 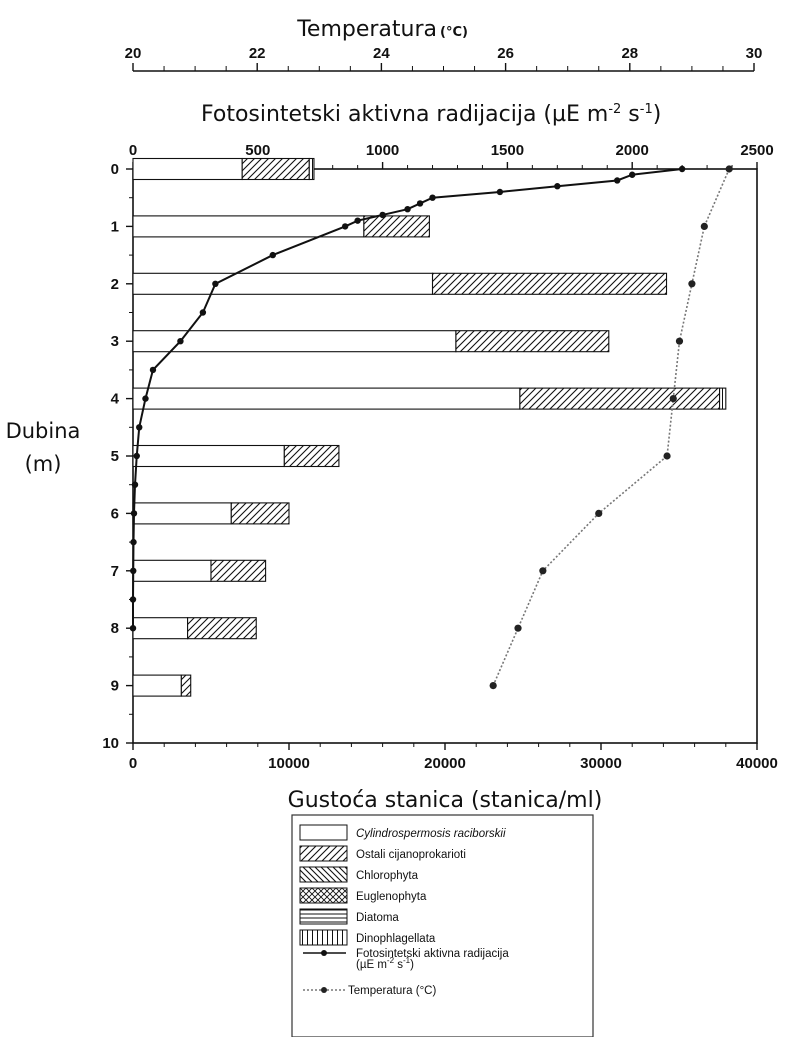 What do you see at coordinates (601, 763) in the screenshot?
I see `cells-tick-label: 30000` at bounding box center [601, 763].